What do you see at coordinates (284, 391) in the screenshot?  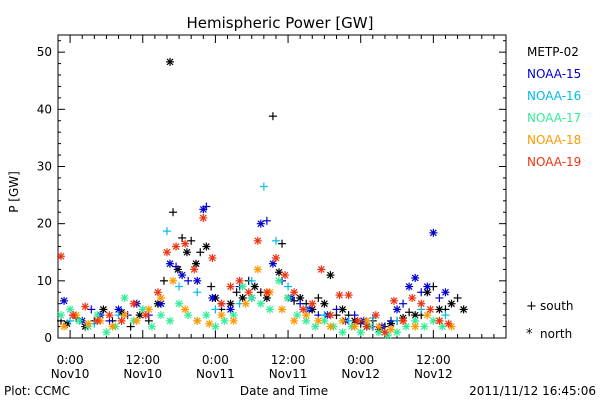 I see `x-axis-label: Date and Time` at bounding box center [284, 391].